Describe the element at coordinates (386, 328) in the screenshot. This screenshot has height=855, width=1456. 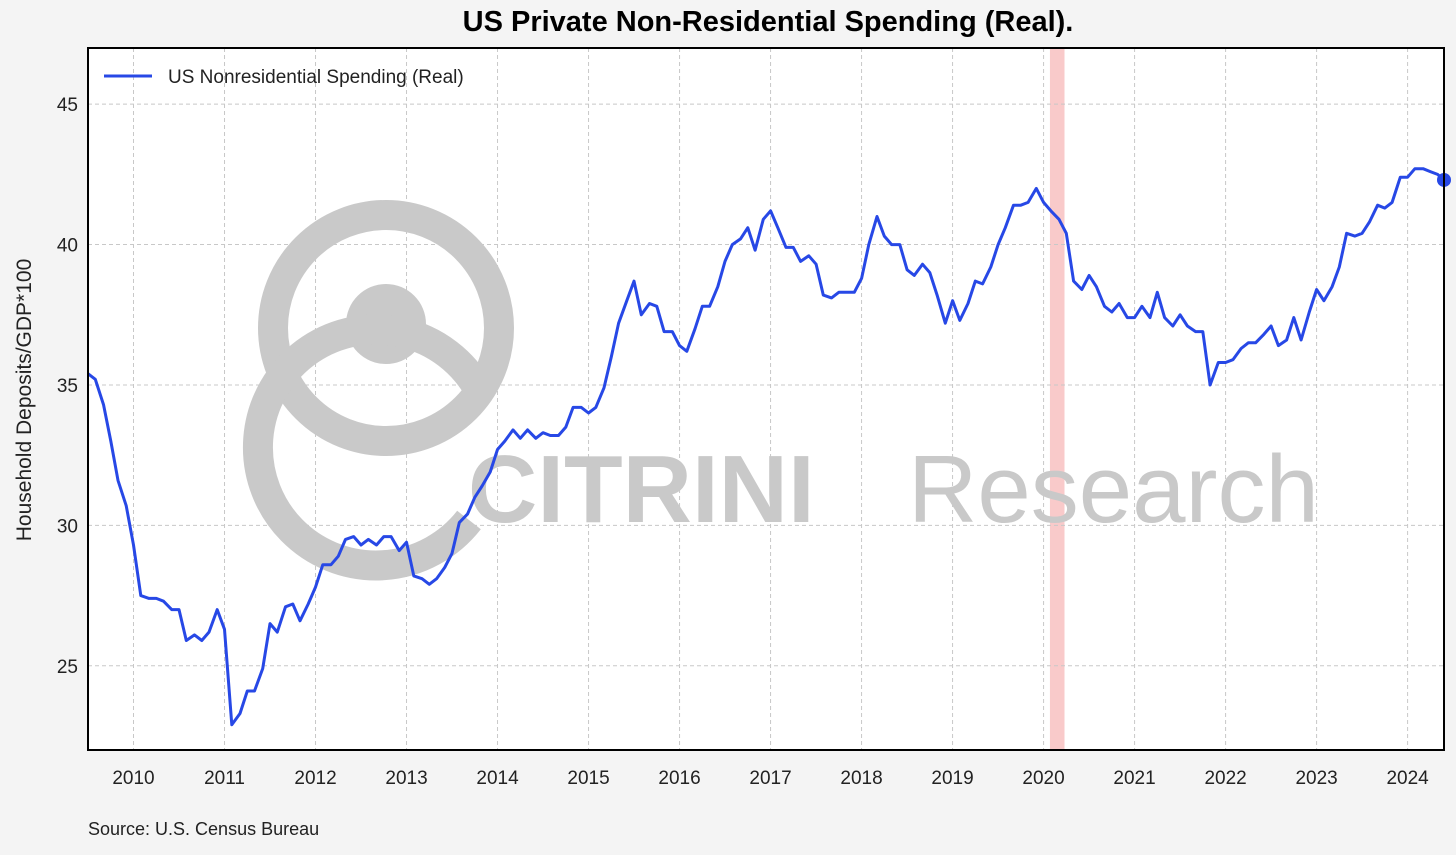
I see `watermark-ring-icon` at that location.